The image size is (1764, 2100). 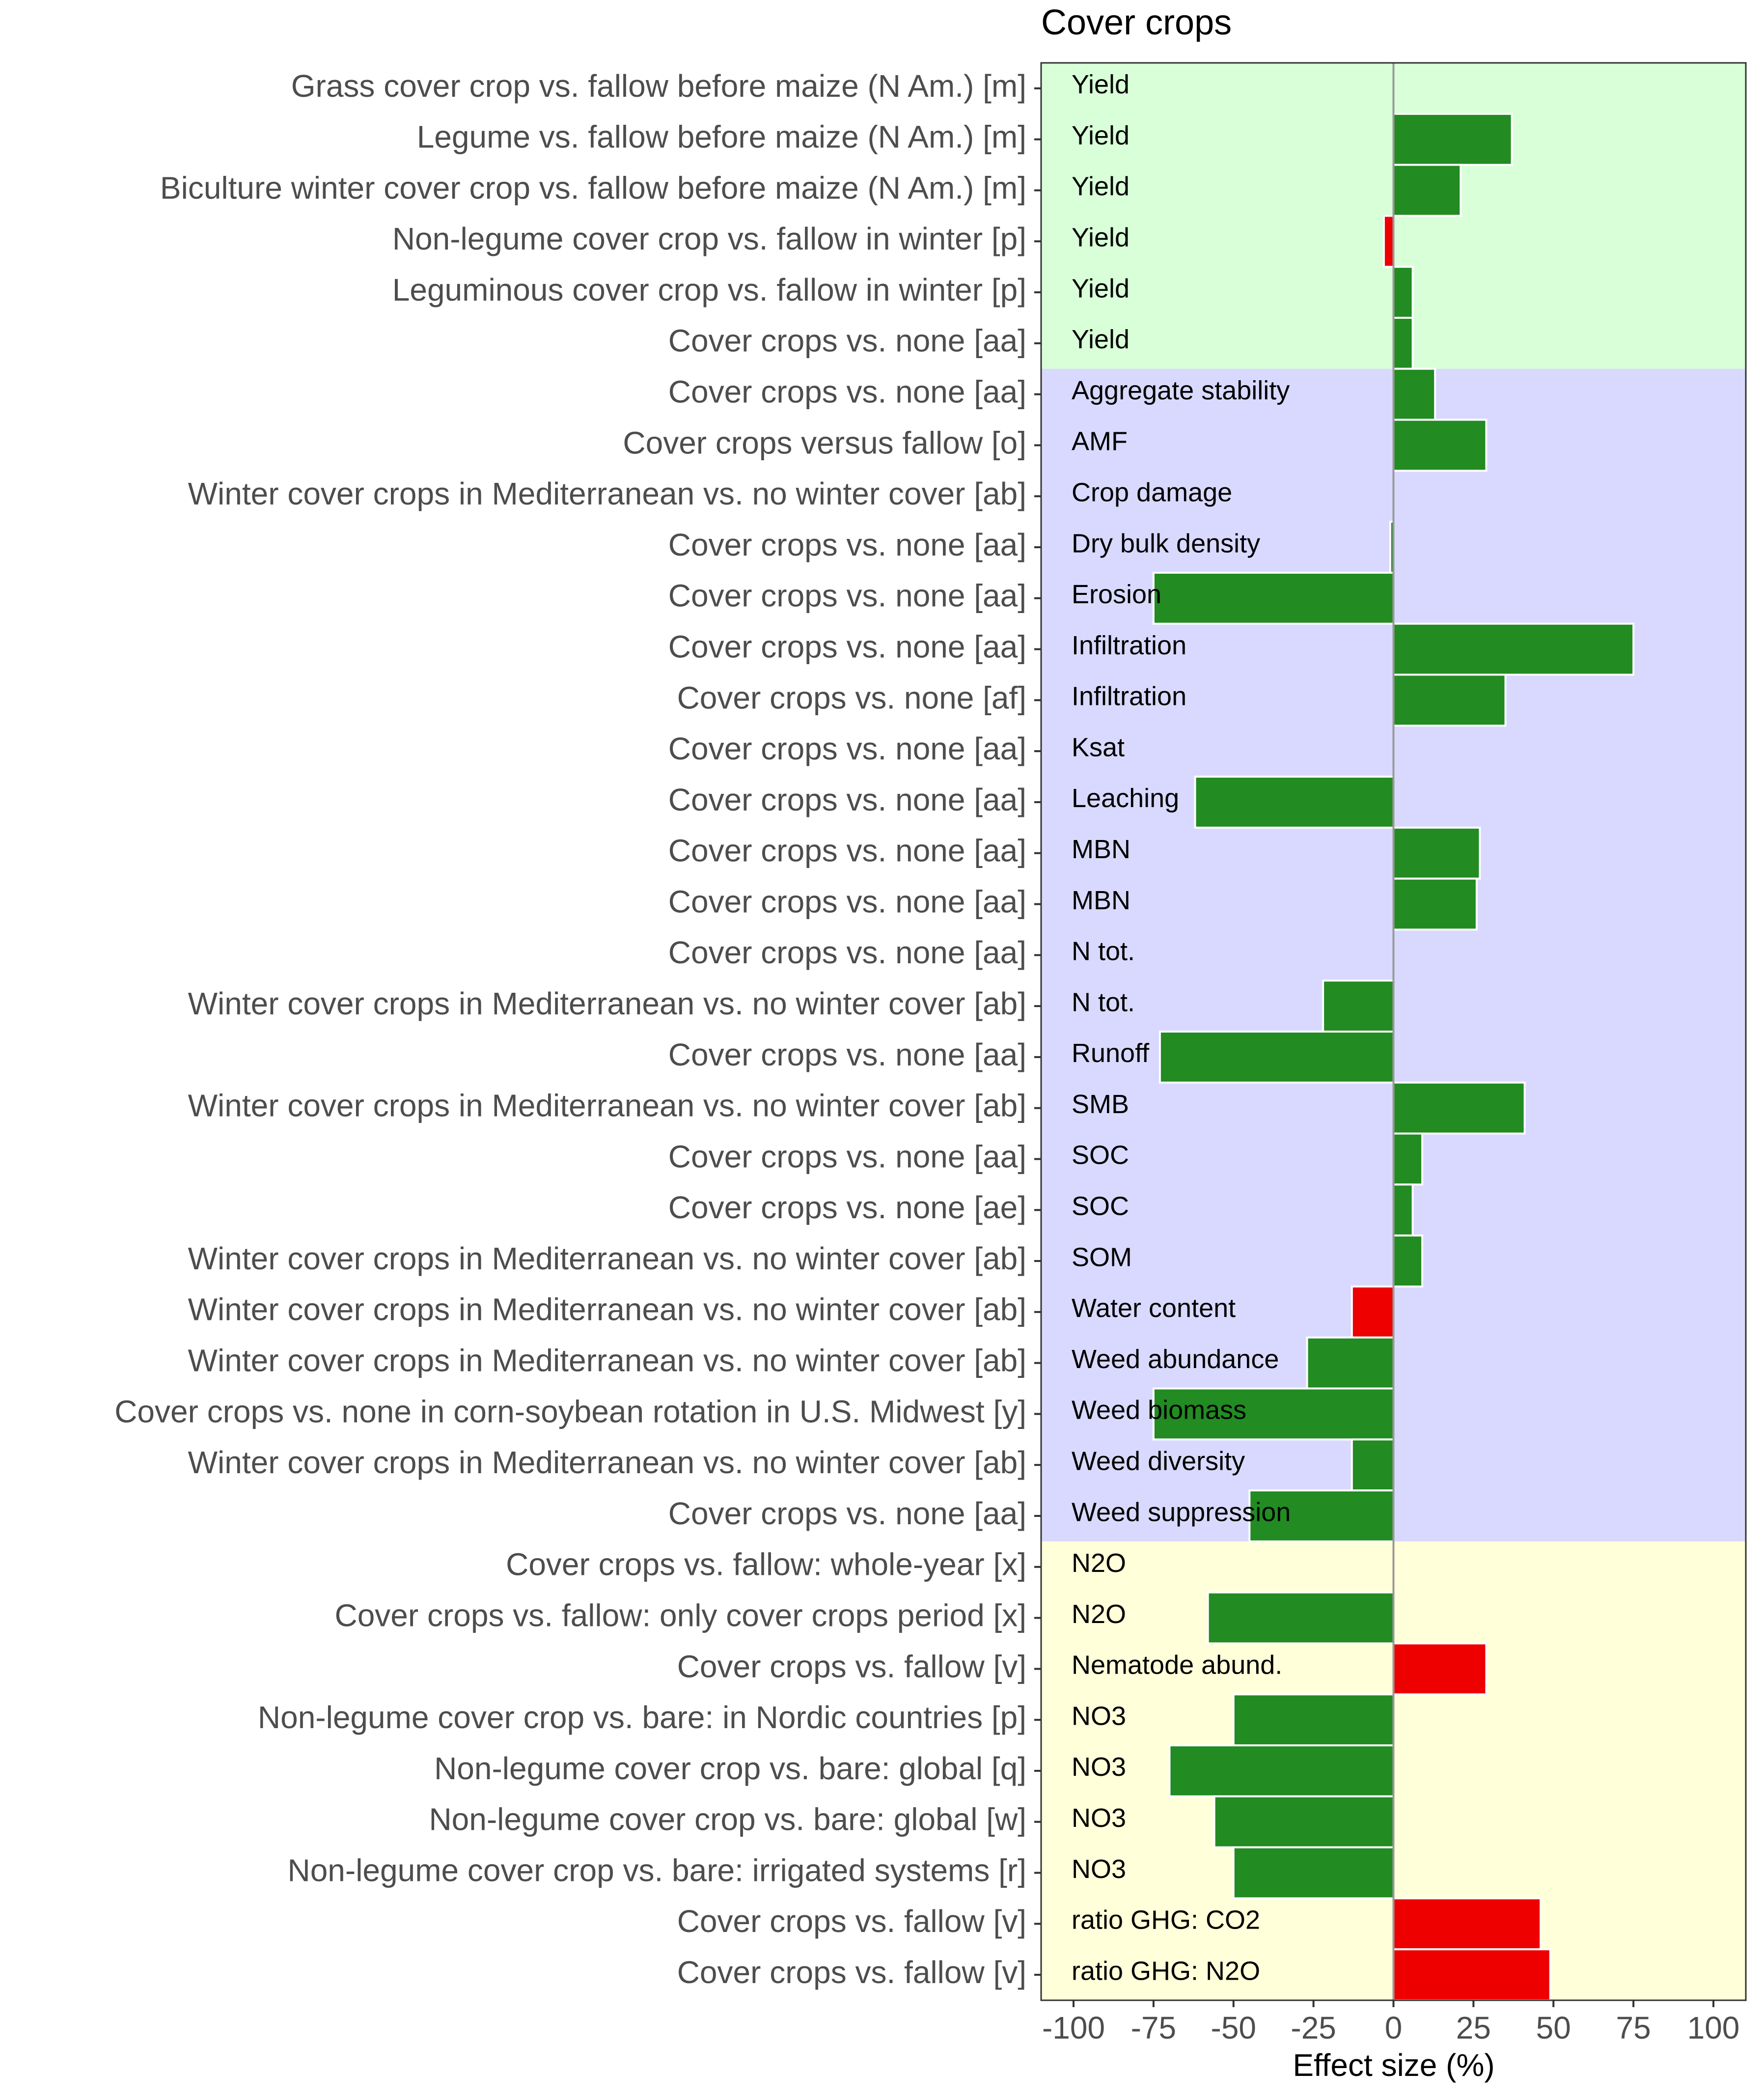 What do you see at coordinates (1101, 339) in the screenshot?
I see `metric-label-5: Yield` at bounding box center [1101, 339].